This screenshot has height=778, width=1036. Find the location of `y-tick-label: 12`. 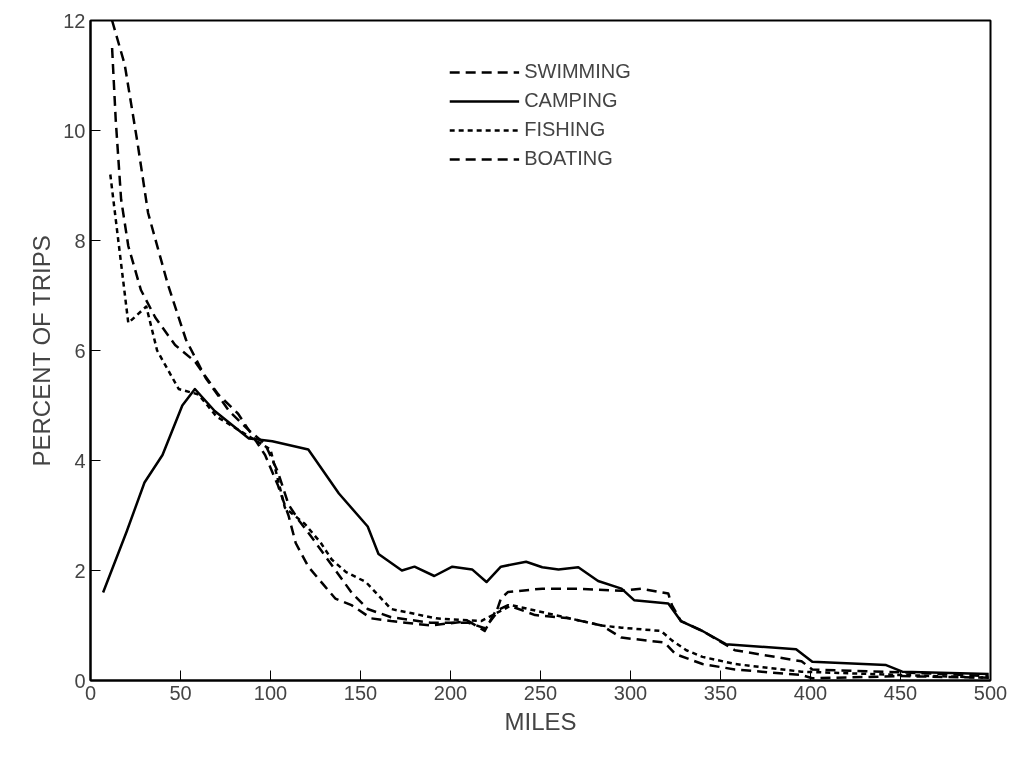

y-tick-label: 12 is located at coordinates (74, 20).